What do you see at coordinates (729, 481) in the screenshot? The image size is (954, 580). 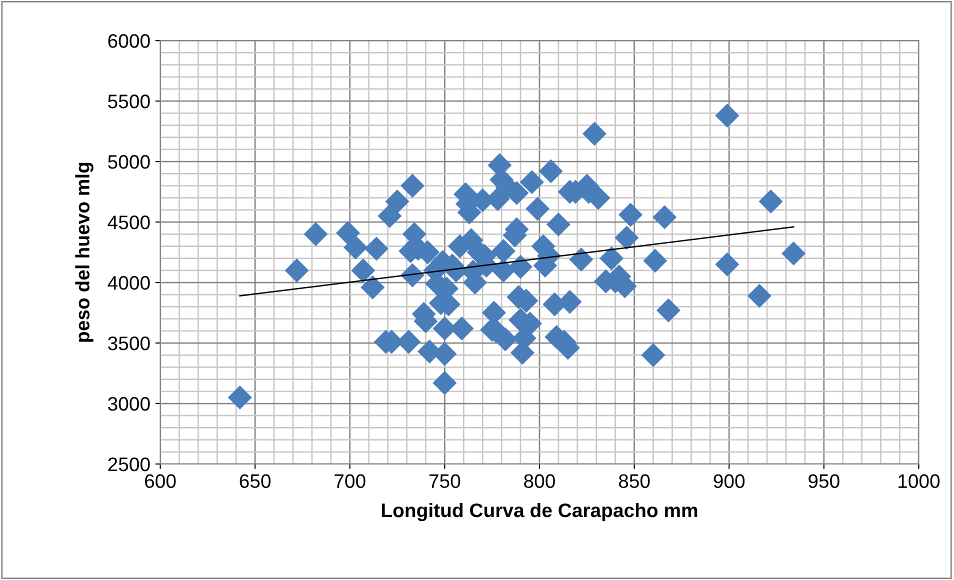 I see `x-tick-label: 900` at bounding box center [729, 481].